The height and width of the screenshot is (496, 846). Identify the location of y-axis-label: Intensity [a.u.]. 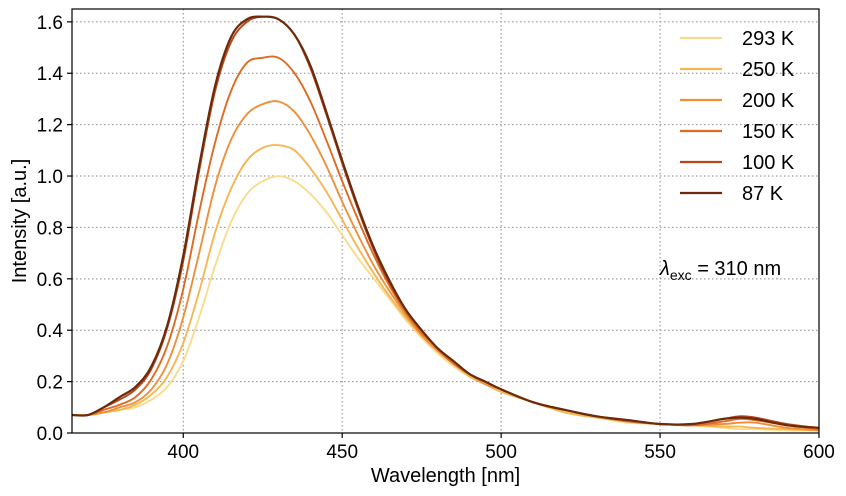
(20, 221).